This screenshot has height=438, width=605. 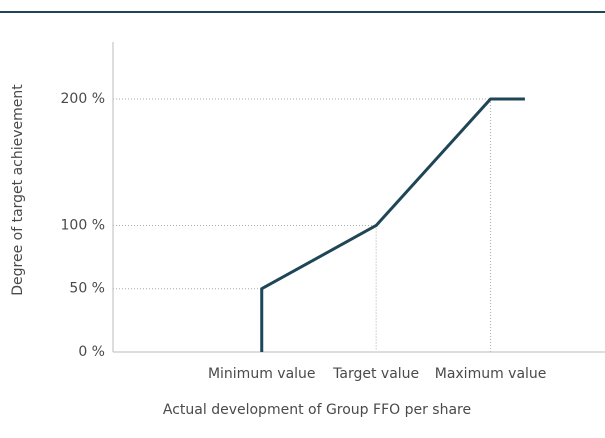 I want to click on y-tick-label: 100 %, so click(x=83, y=225).